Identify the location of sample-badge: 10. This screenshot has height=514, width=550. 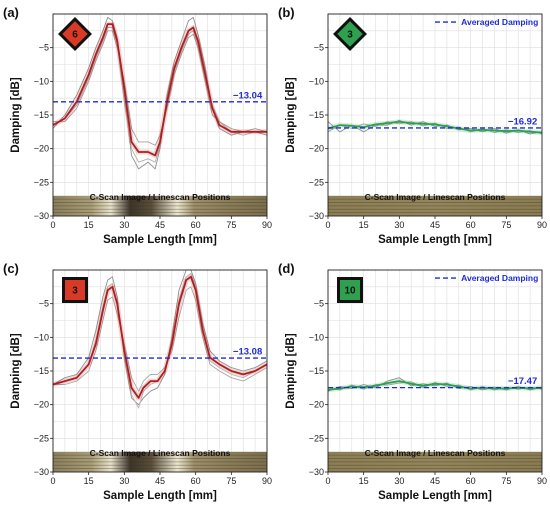
(350, 290).